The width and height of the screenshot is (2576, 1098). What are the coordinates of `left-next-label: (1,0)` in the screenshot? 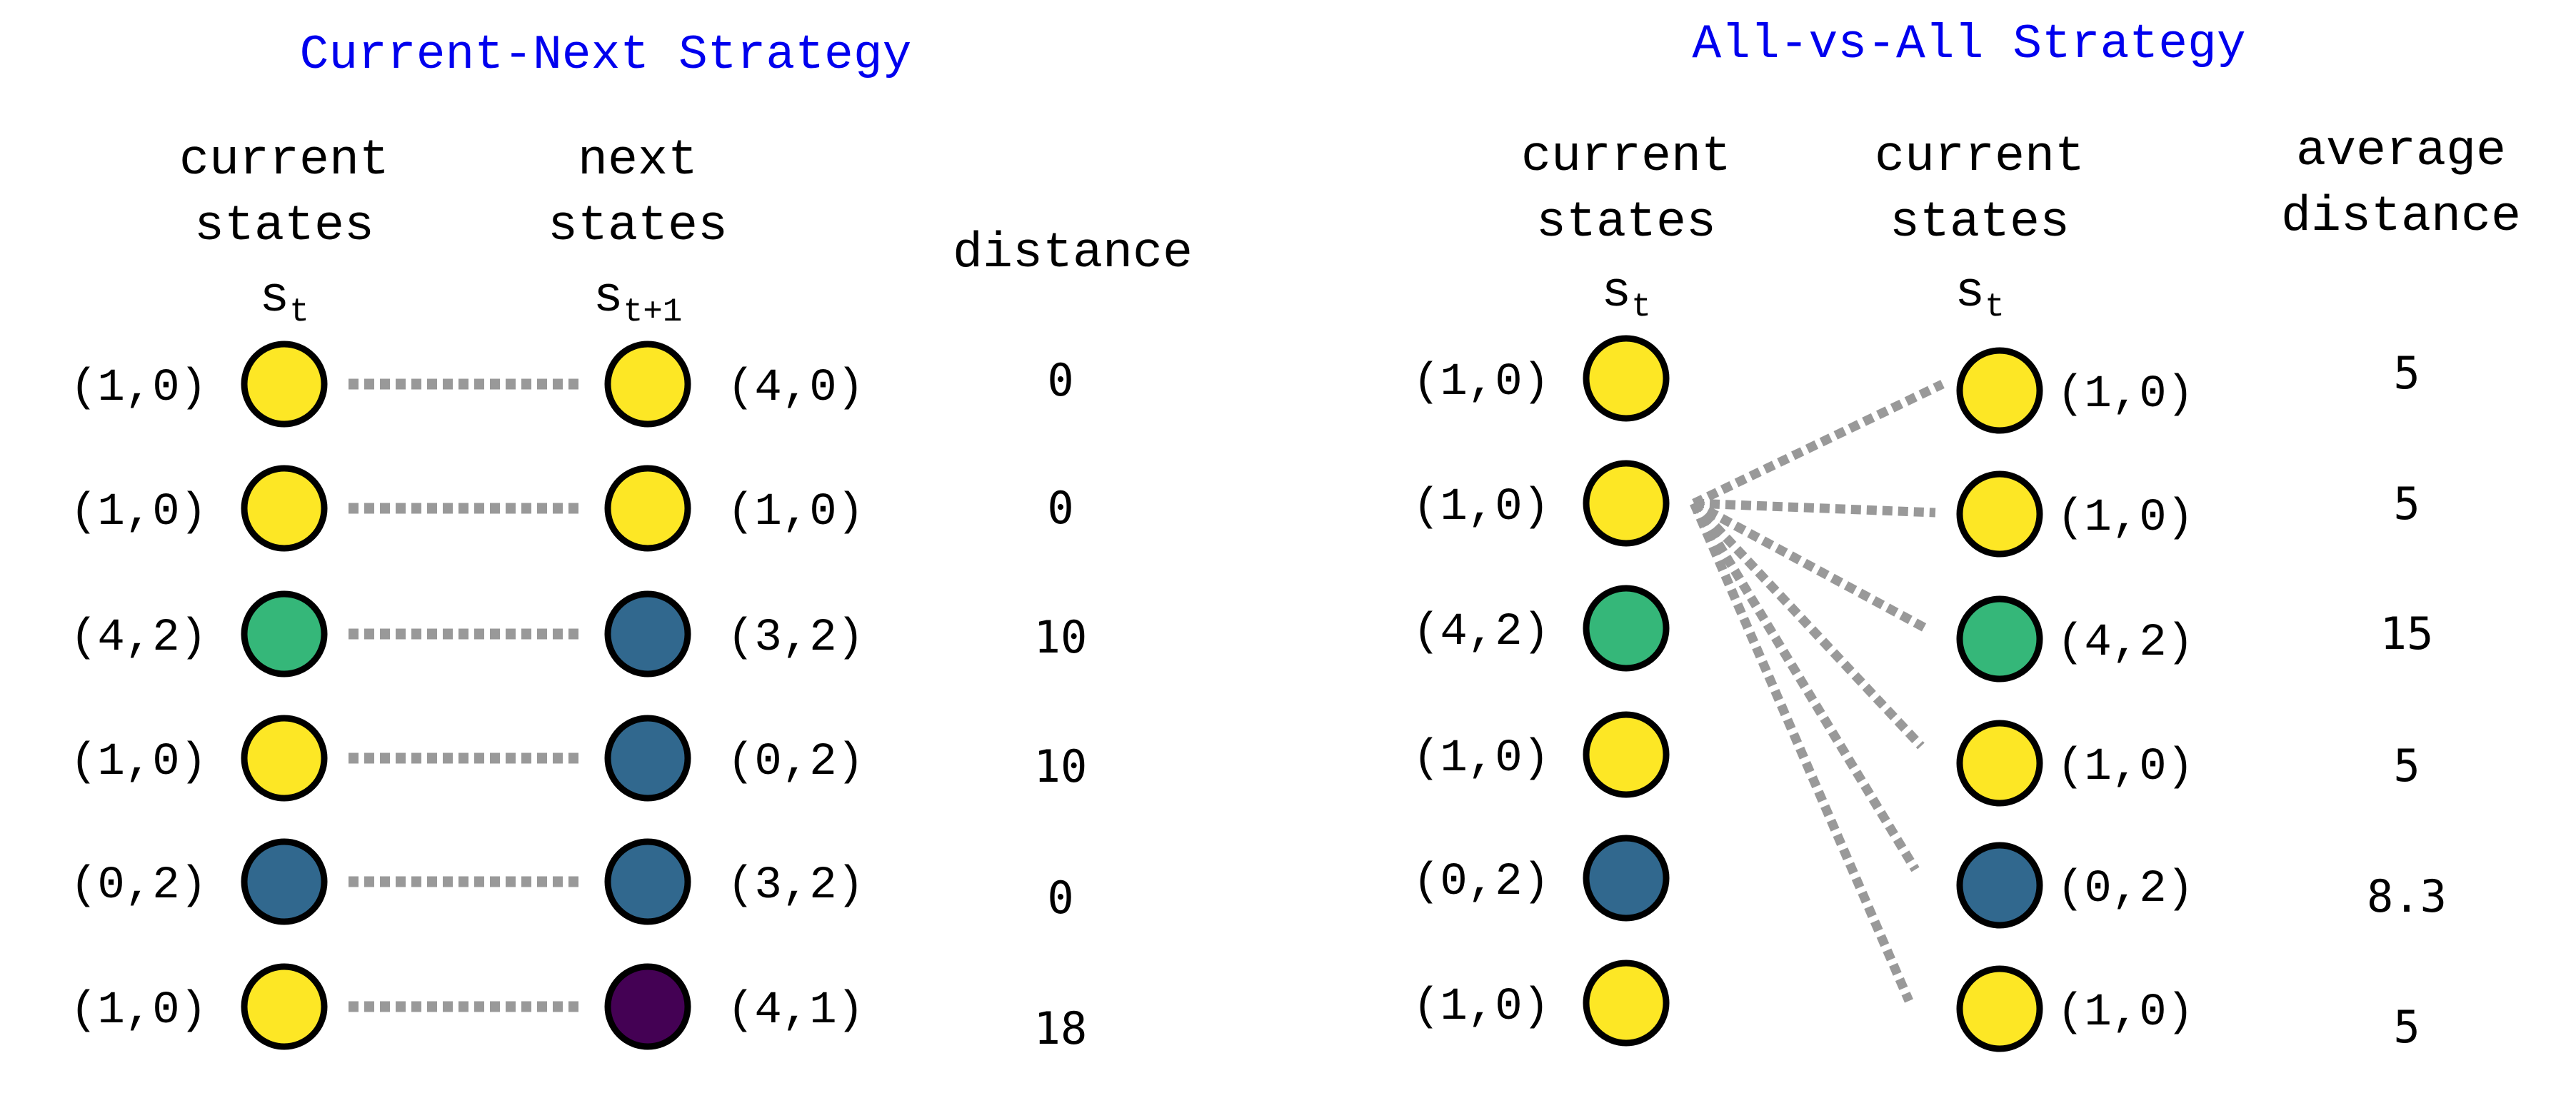 It's located at (795, 512).